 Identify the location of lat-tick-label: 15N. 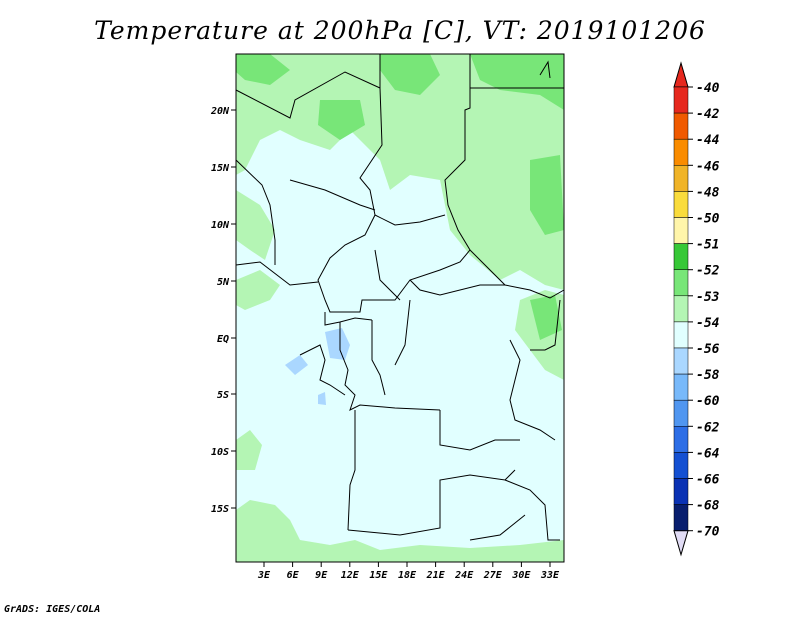
(220, 168).